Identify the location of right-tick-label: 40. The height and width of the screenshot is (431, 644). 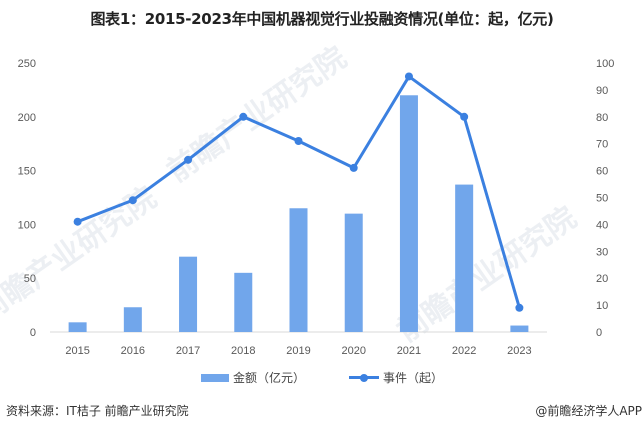
(602, 225).